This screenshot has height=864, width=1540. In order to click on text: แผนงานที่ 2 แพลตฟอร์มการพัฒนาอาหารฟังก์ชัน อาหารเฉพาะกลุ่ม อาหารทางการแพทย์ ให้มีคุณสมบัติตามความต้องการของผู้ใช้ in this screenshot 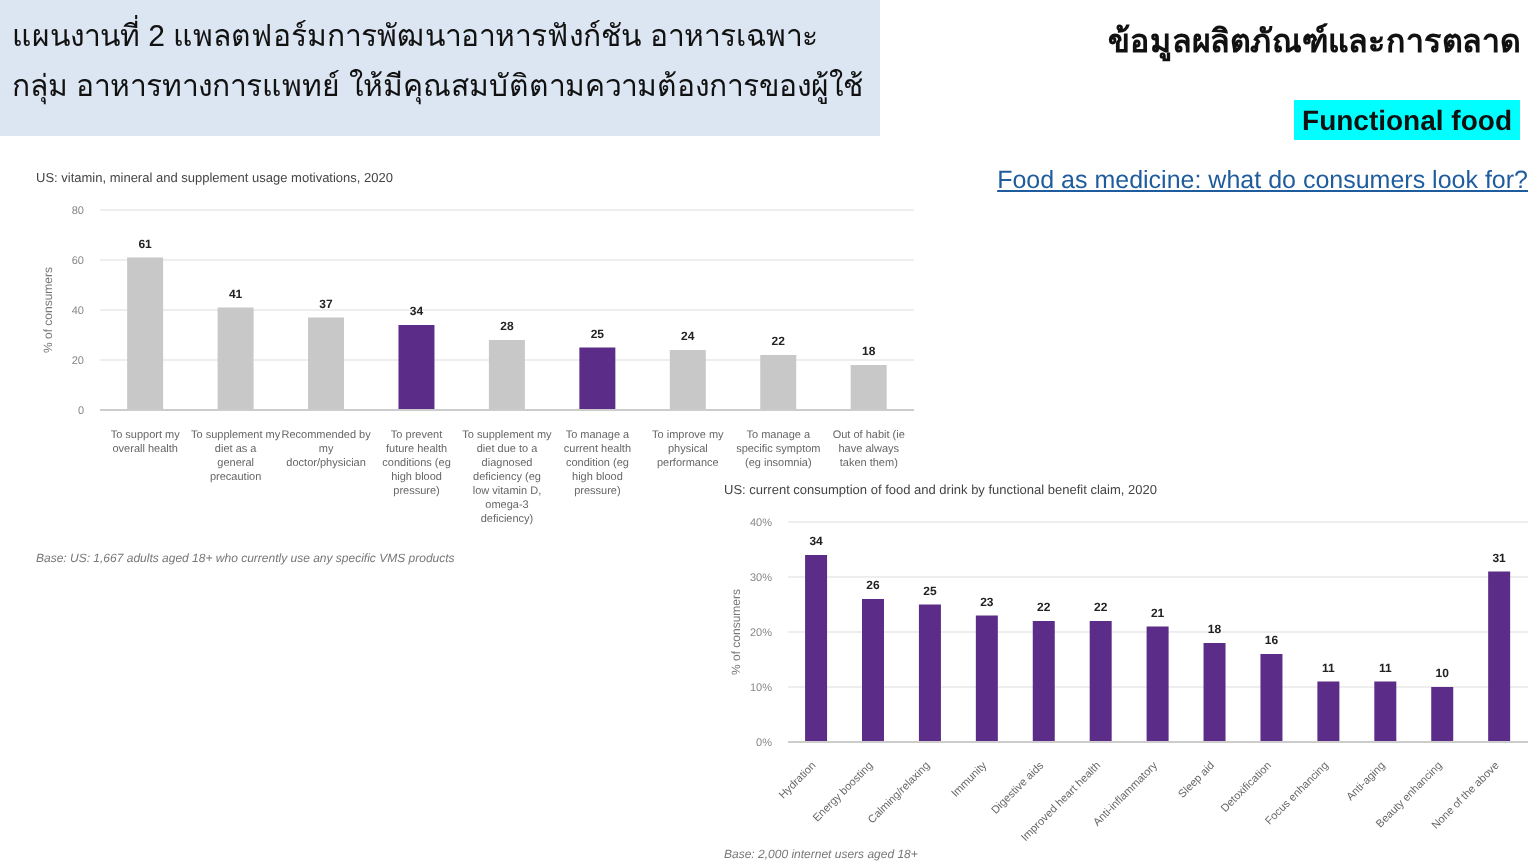, I will do `click(440, 68)`.